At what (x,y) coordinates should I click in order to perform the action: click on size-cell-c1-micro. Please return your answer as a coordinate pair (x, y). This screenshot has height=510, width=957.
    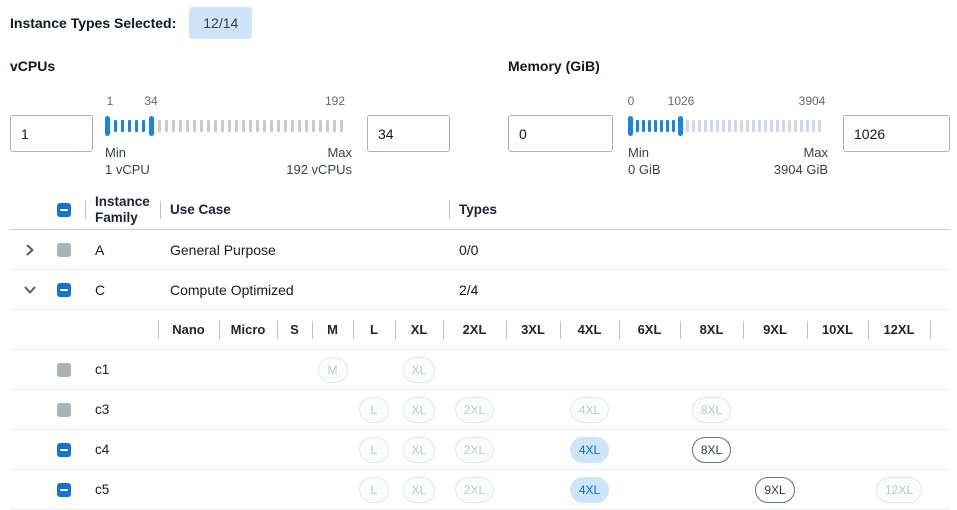
    Looking at the image, I should click on (248, 369).